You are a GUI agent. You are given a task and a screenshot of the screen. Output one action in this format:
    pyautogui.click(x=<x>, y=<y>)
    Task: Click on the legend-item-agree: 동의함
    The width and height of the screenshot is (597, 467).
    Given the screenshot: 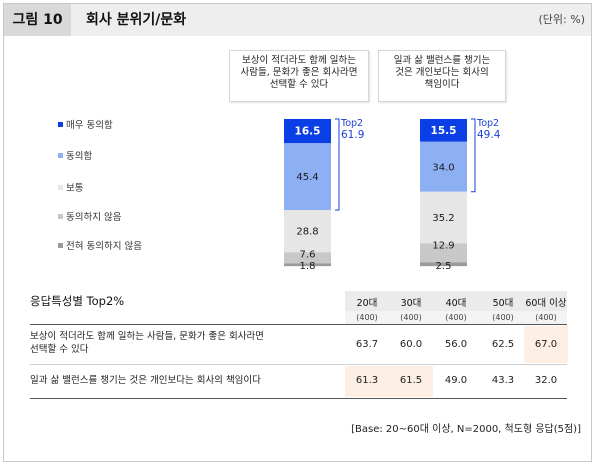 What is the action you would take?
    pyautogui.click(x=75, y=157)
    